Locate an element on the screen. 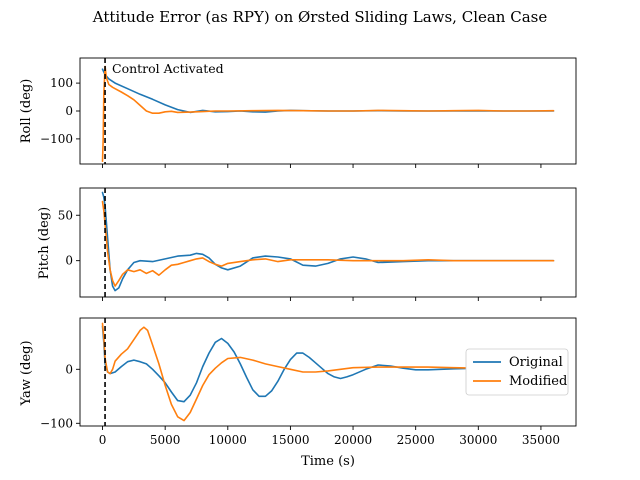  roll-ytick-label: −100 is located at coordinates (56, 139).